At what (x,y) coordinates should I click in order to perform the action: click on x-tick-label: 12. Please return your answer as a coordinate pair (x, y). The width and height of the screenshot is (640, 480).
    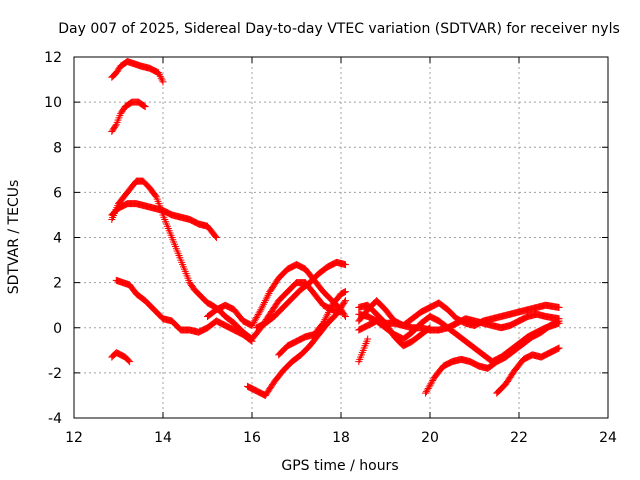
    Looking at the image, I should click on (74, 438).